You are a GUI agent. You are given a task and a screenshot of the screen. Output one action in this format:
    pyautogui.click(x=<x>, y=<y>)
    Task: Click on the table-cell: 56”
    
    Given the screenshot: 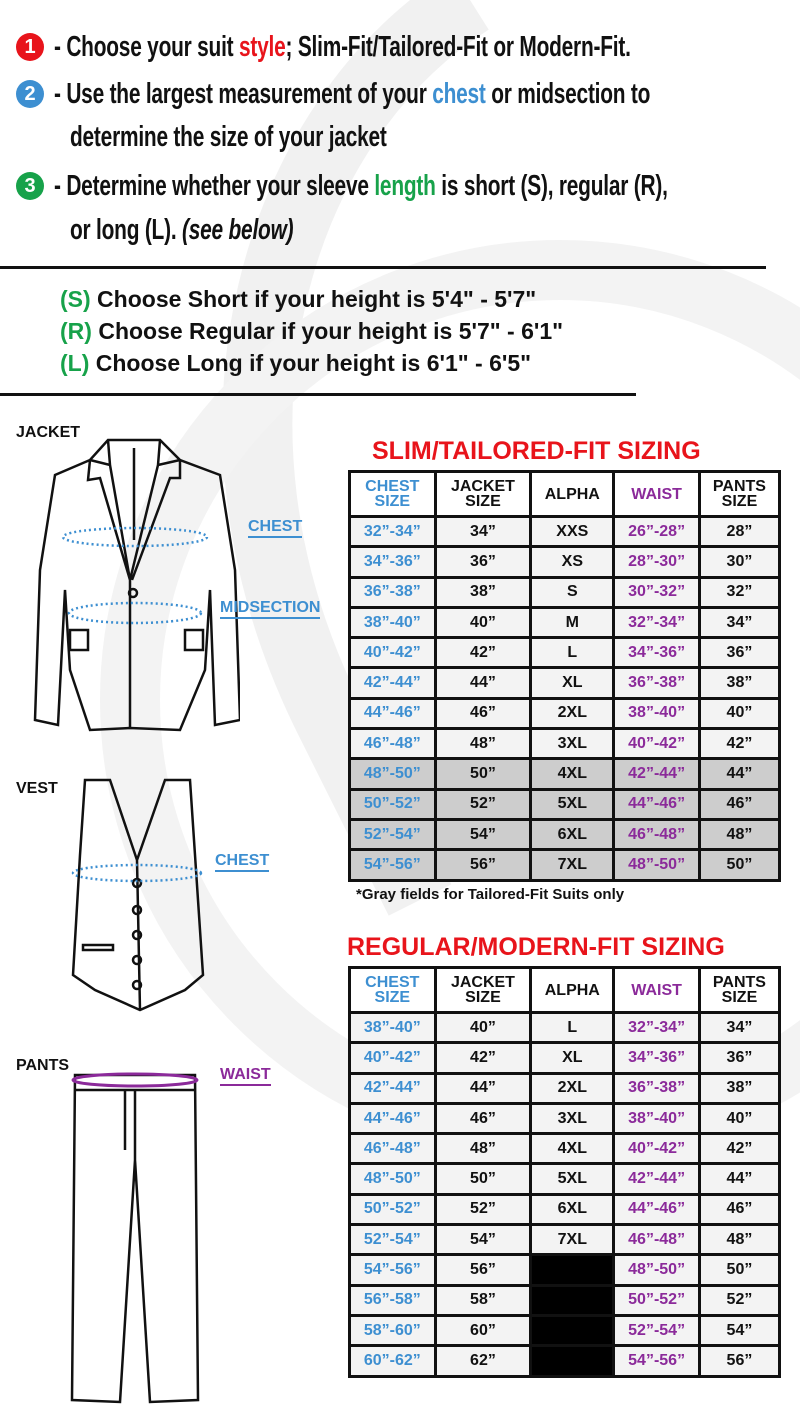 What is the action you would take?
    pyautogui.click(x=739, y=1361)
    